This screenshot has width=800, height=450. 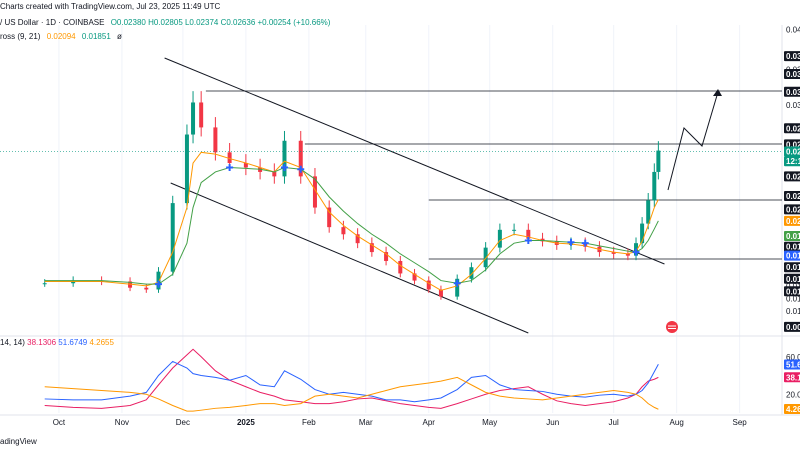 I want to click on oscillator-value-3: 4.2655, so click(x=101, y=342).